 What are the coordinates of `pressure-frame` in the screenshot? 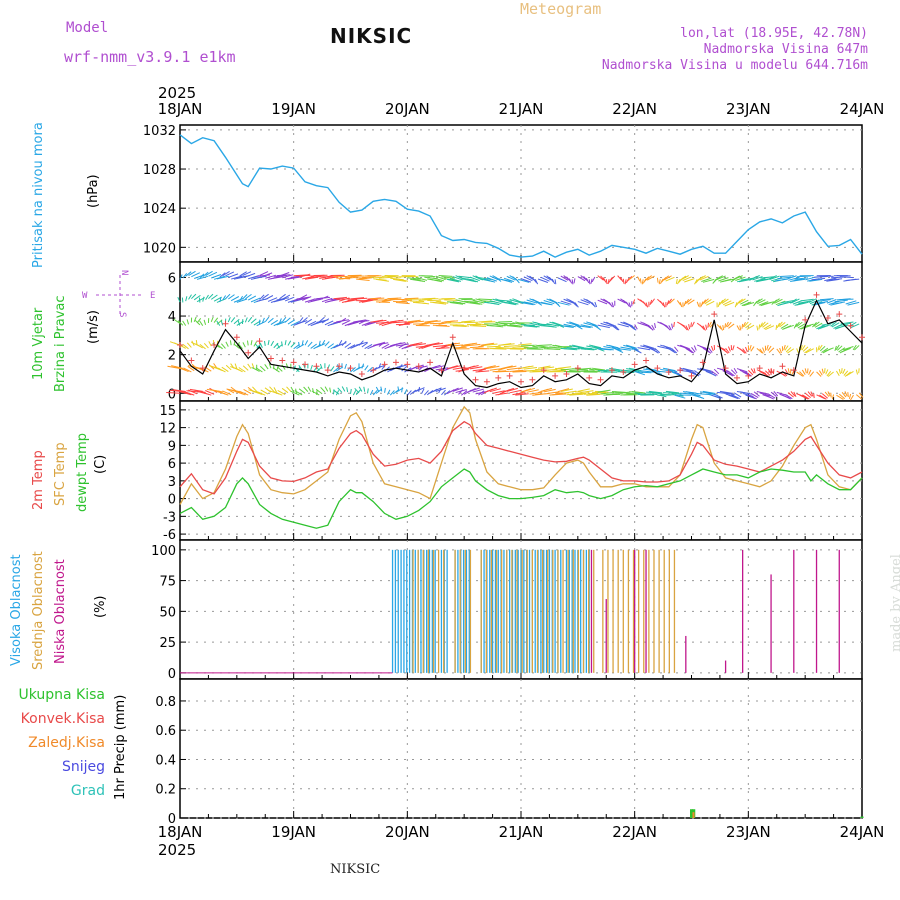 It's located at (521, 193).